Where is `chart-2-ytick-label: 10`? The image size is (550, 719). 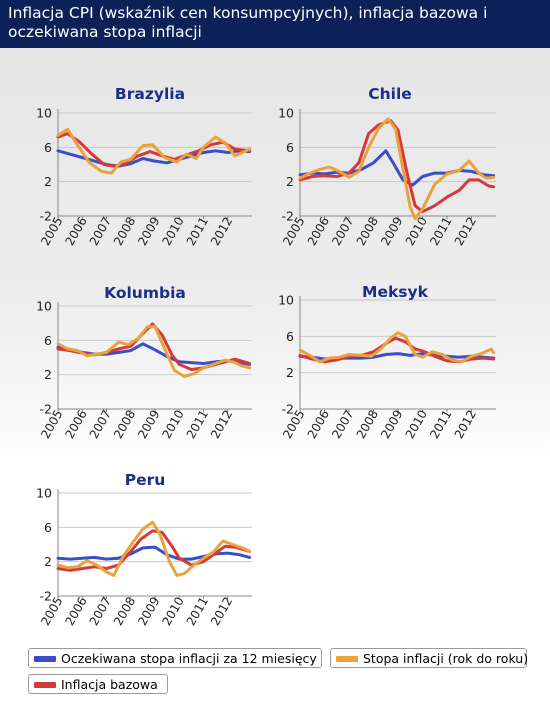
chart-2-ytick-label: 10 is located at coordinates (286, 113).